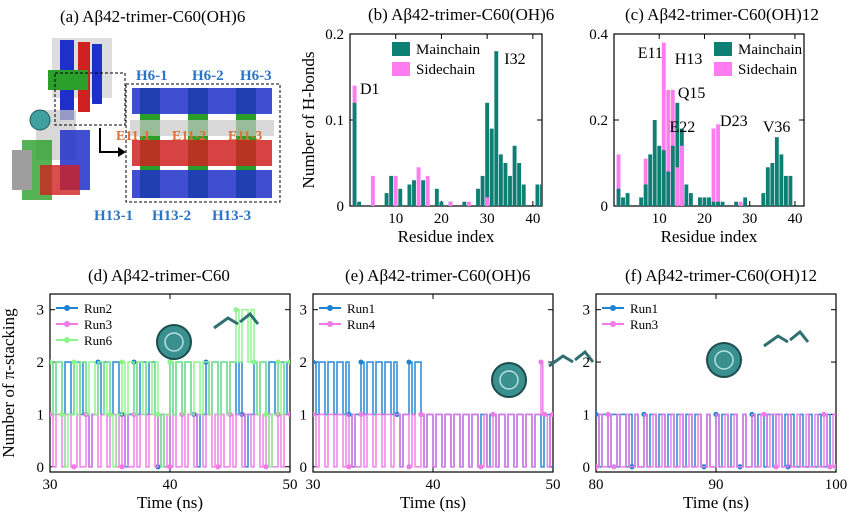 Image resolution: width=850 pixels, height=528 pixels. Describe the element at coordinates (553, 485) in the screenshot. I see `x-tick-label: 50` at that location.